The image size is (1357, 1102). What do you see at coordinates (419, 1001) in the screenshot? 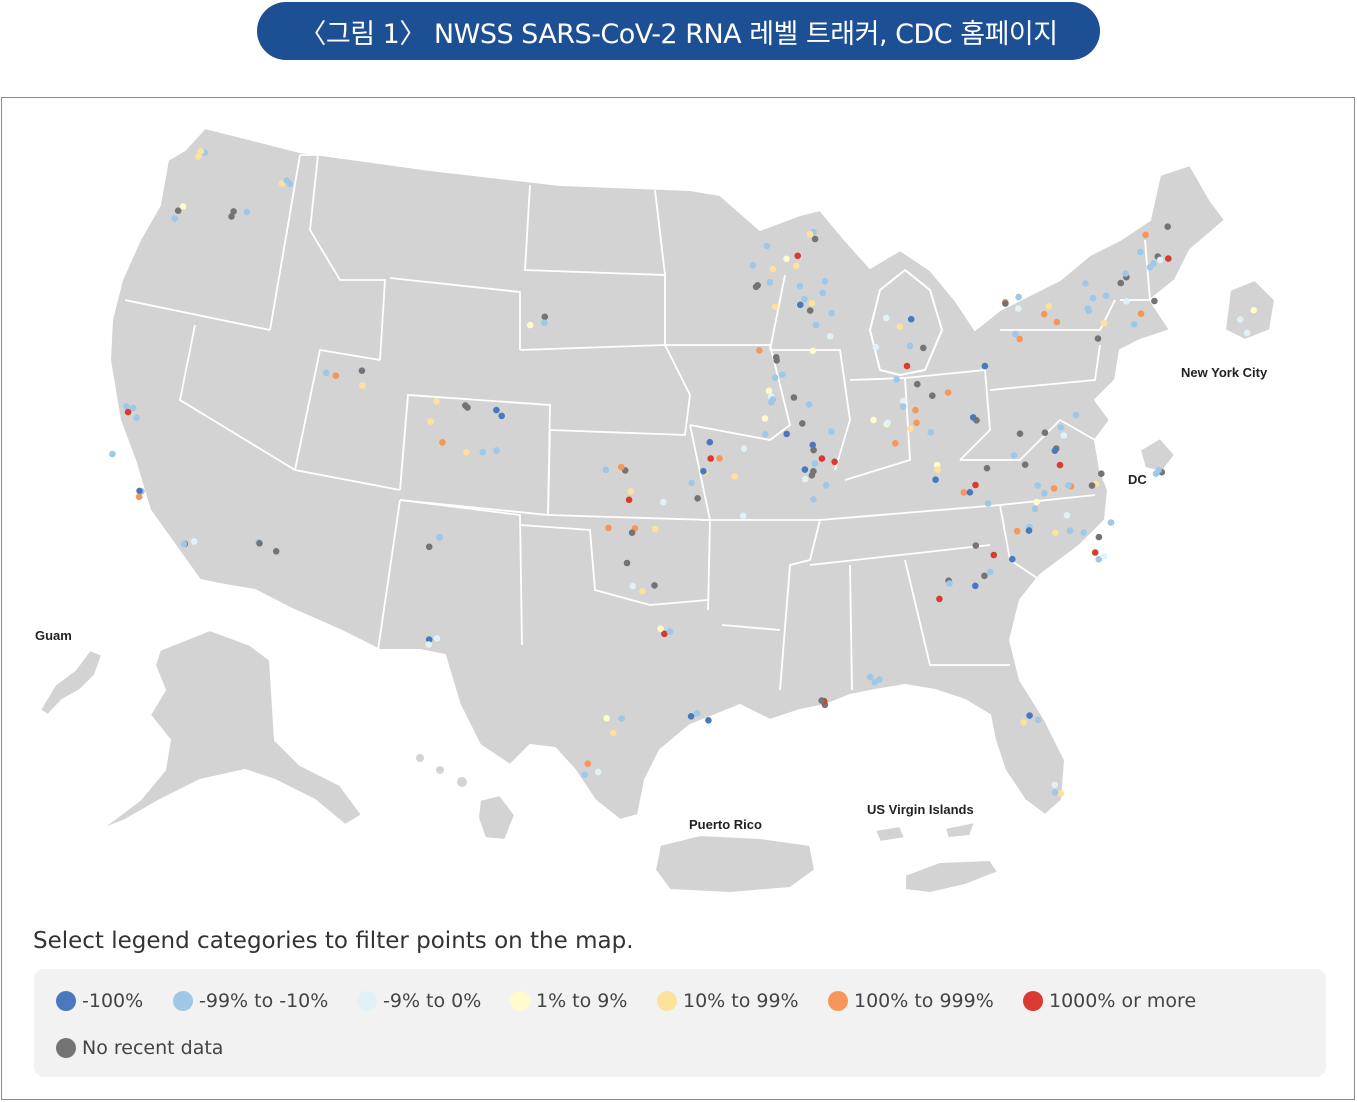
I see `legend-item-minus-9-to-0: -9% to 0%` at bounding box center [419, 1001].